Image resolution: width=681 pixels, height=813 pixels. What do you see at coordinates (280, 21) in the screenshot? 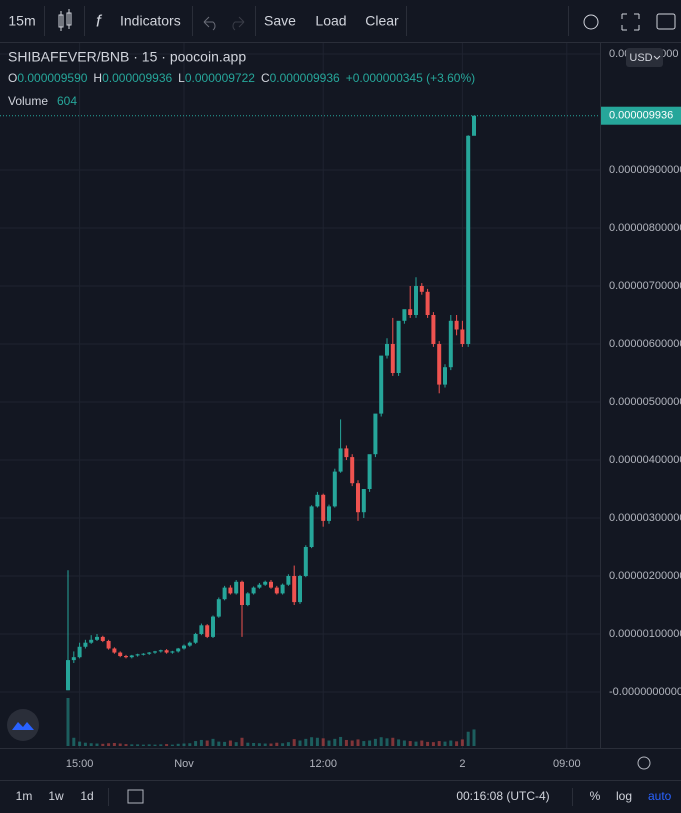
I see `save-button: Save` at bounding box center [280, 21].